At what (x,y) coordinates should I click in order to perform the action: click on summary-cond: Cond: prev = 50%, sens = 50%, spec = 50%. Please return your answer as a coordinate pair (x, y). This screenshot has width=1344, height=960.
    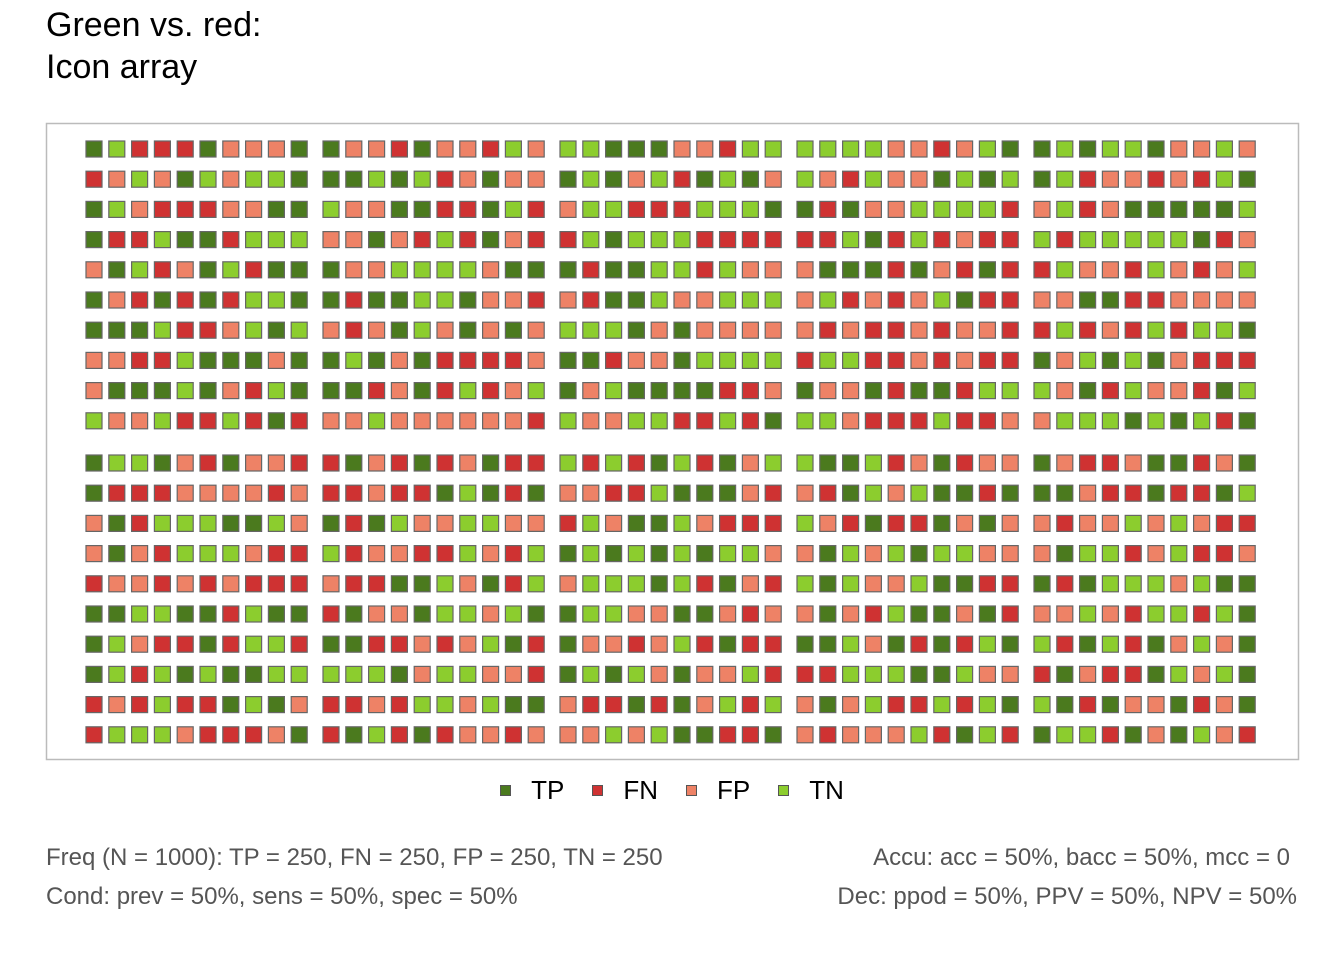
    Looking at the image, I should click on (282, 896).